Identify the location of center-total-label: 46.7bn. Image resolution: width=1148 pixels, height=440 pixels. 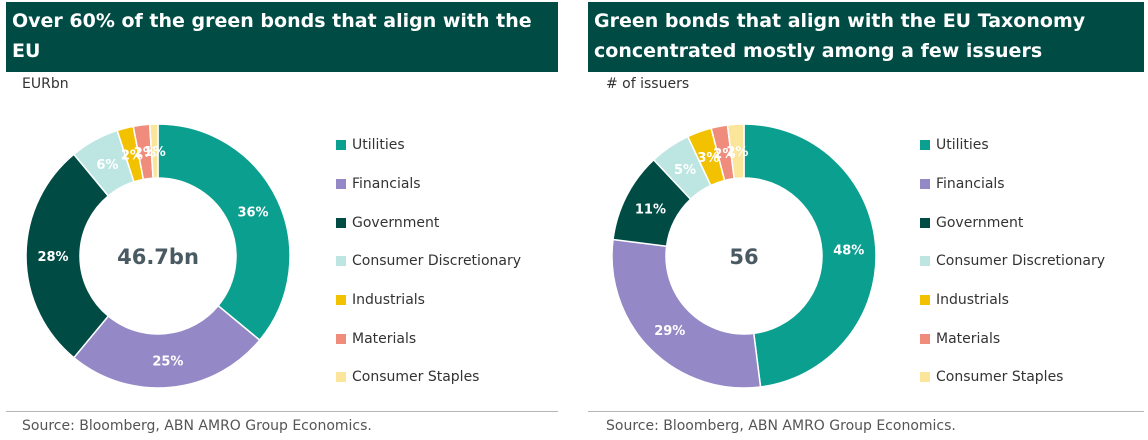
(158, 257).